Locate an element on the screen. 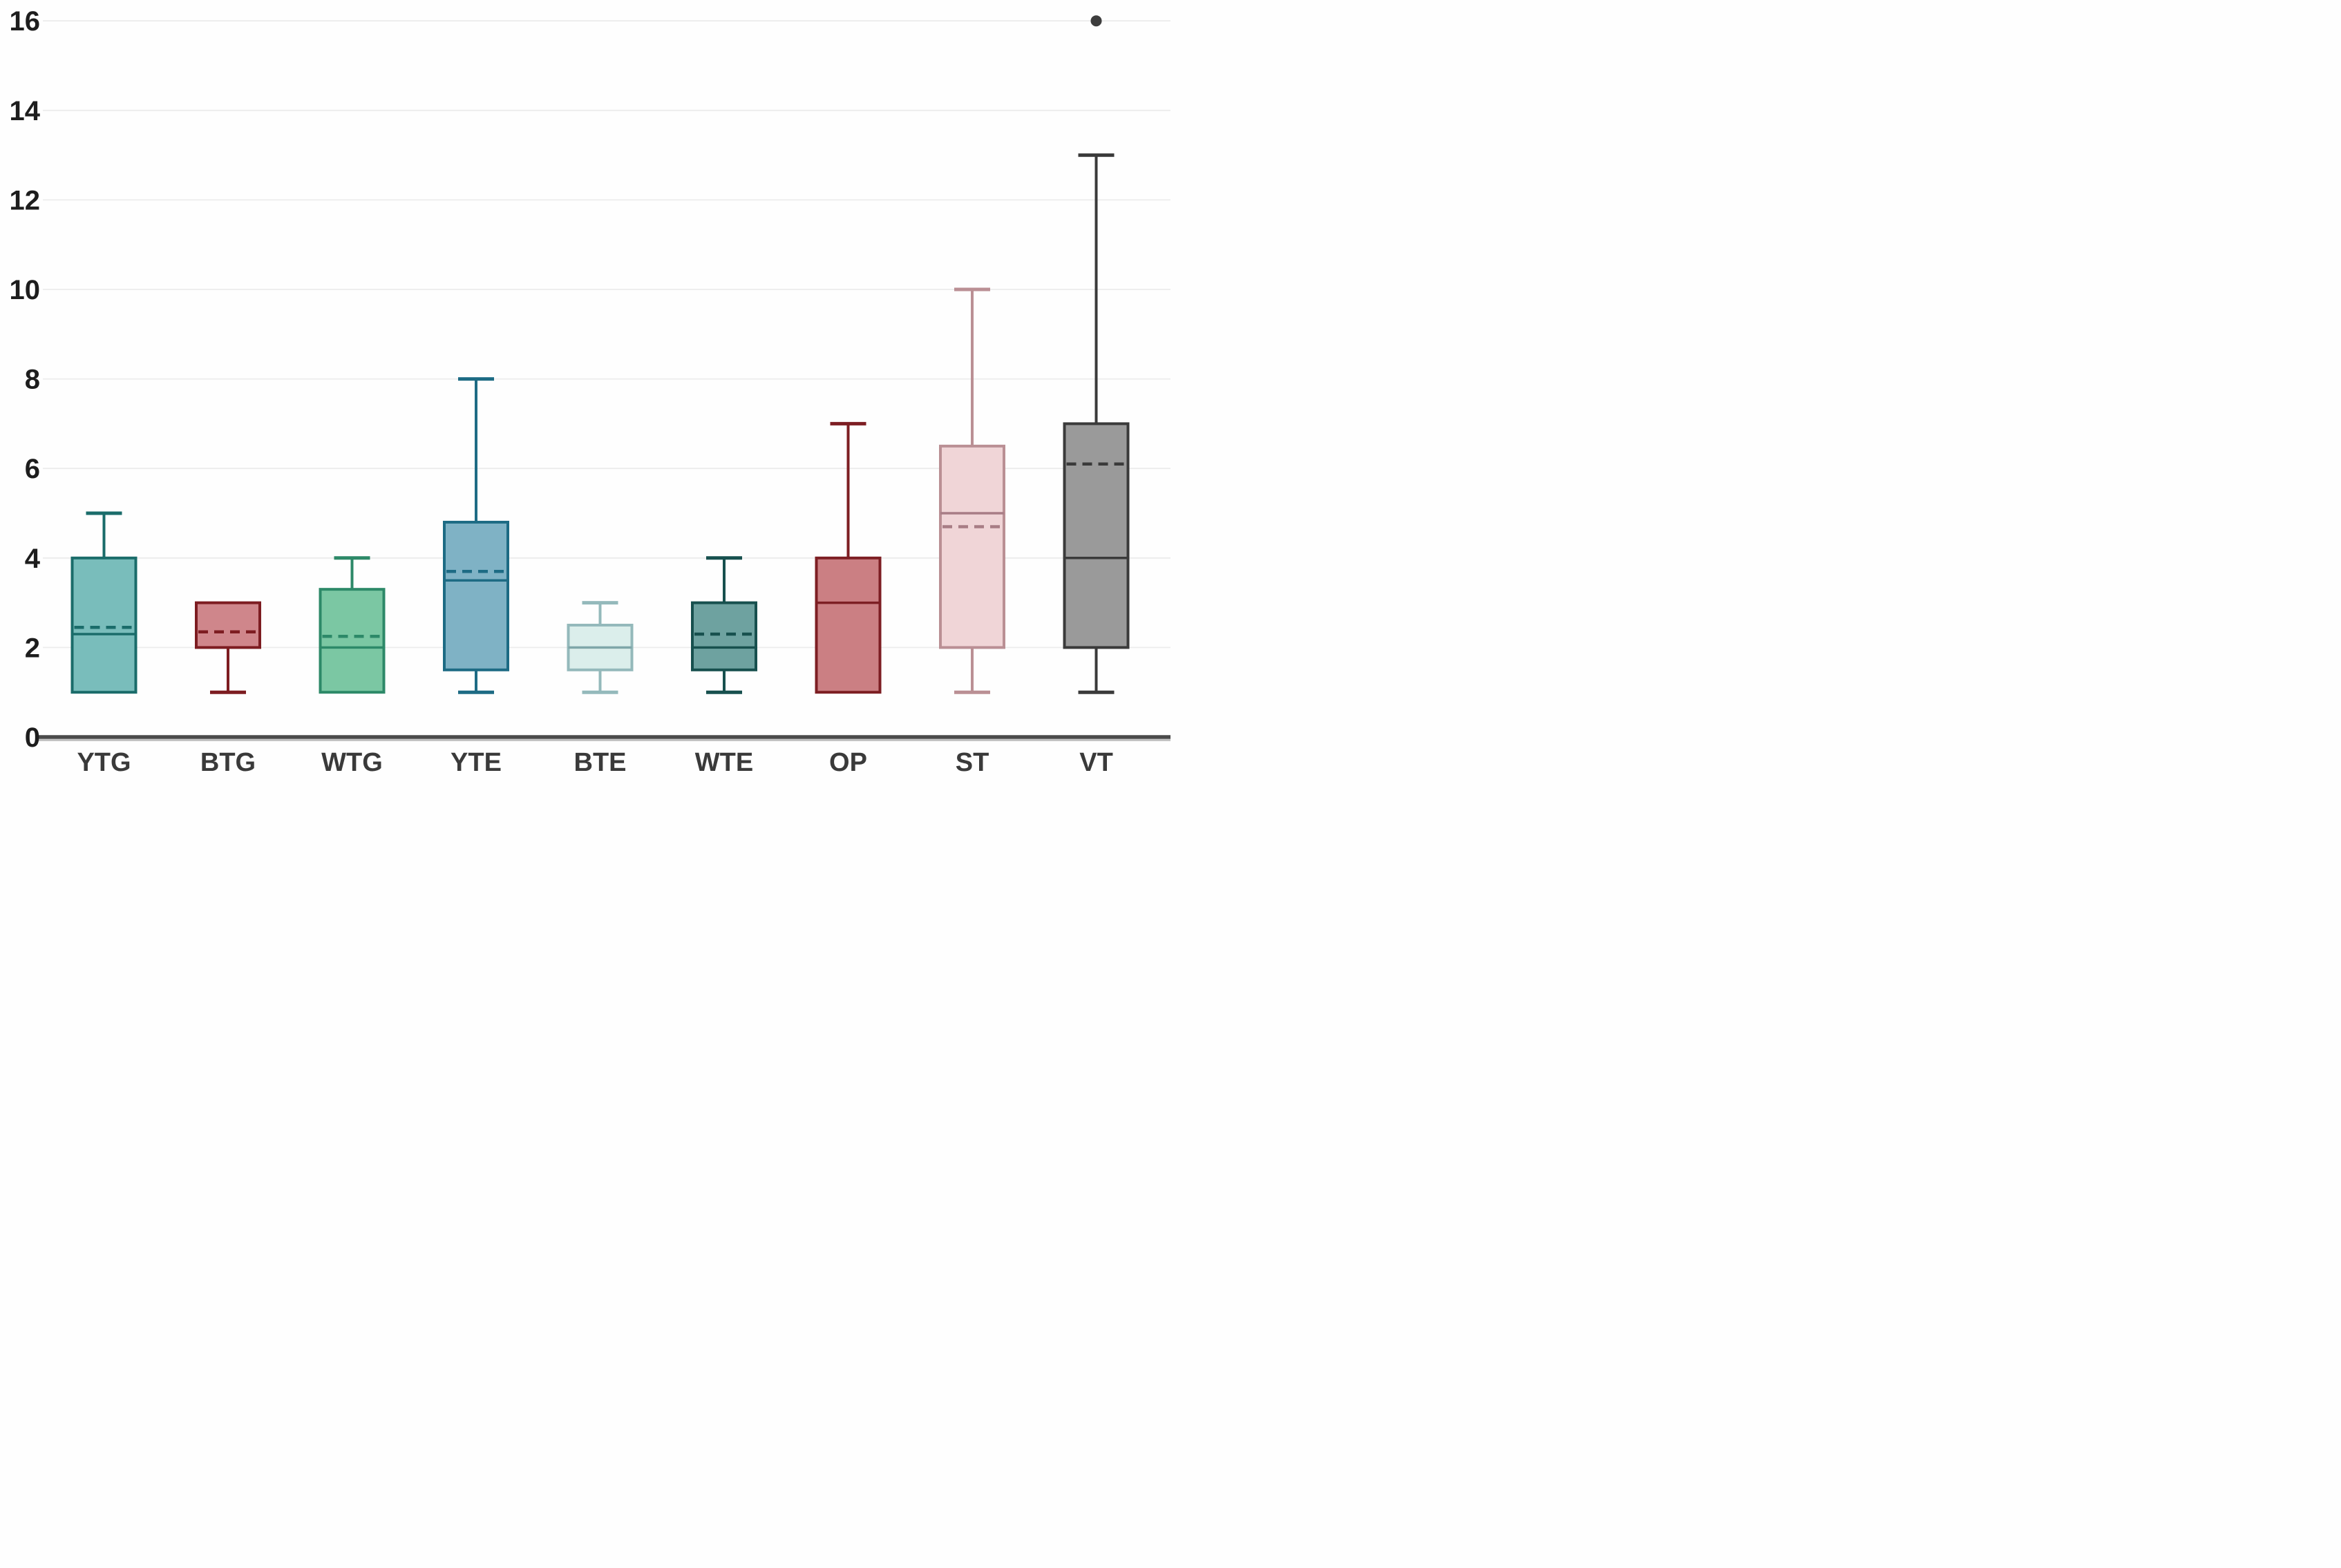 Image resolution: width=2341 pixels, height=1568 pixels. x-category-label-WTG: WTG is located at coordinates (352, 762).